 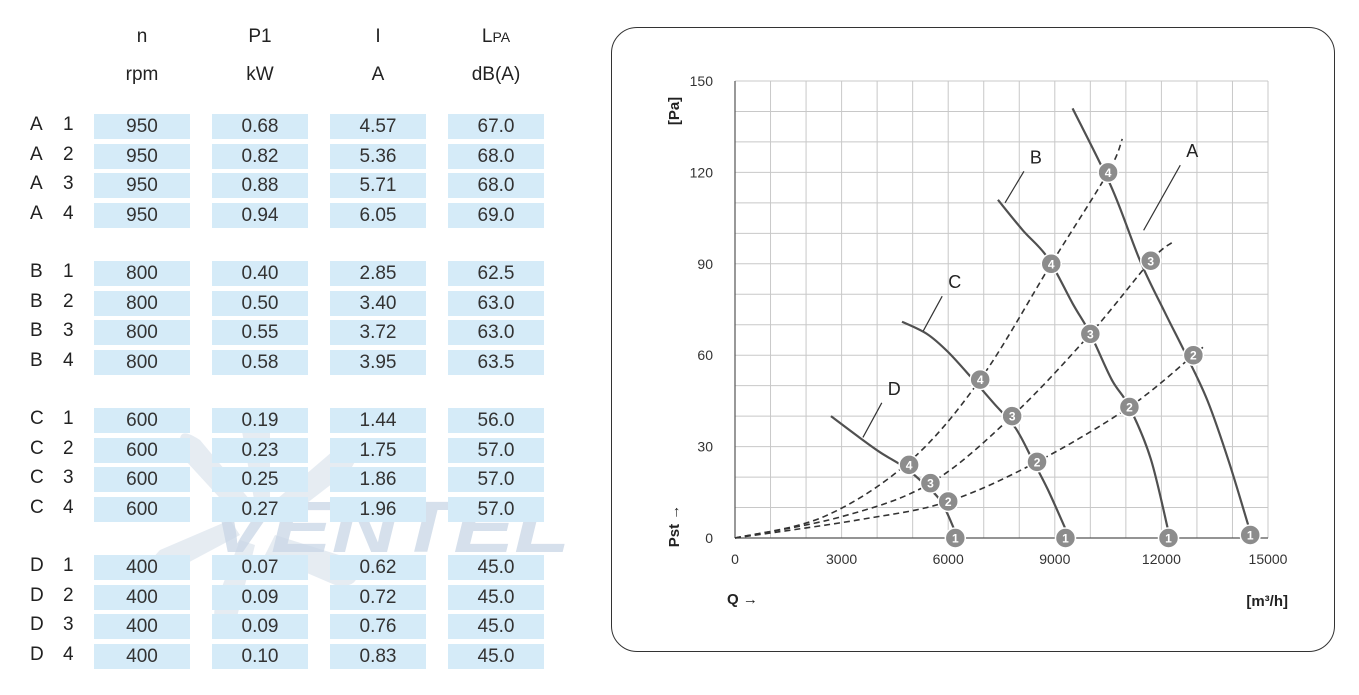 I want to click on x-tick-label: 12000, so click(x=1161, y=559).